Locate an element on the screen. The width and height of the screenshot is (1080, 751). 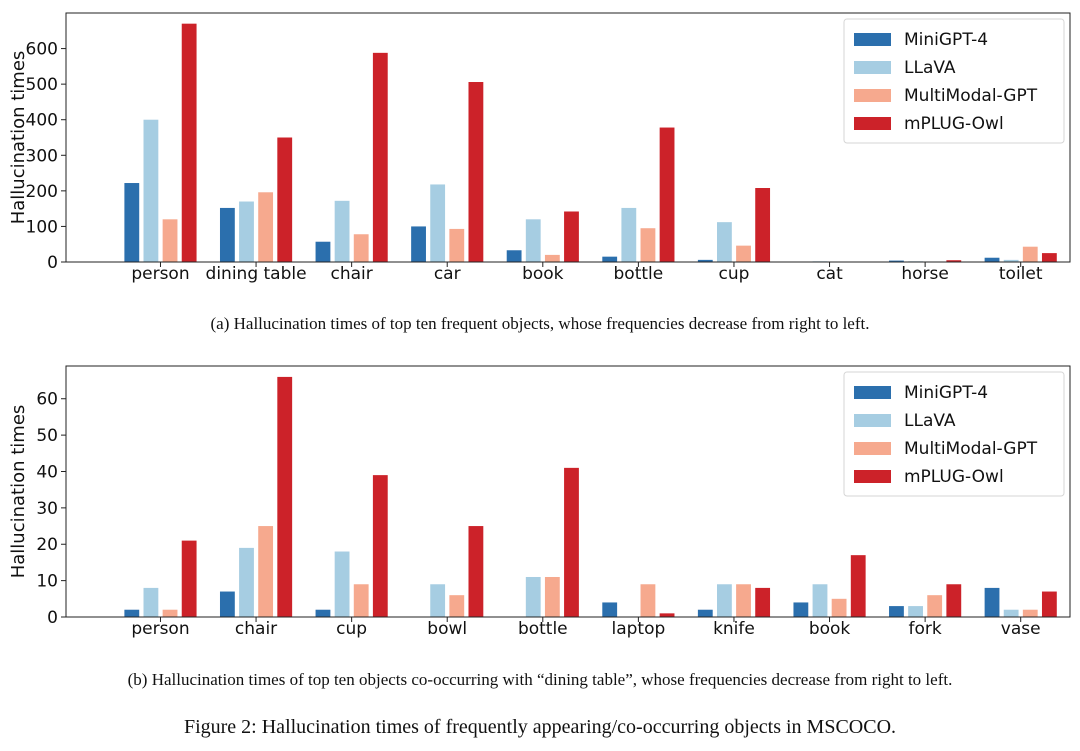
legend-box is located at coordinates (954, 434).